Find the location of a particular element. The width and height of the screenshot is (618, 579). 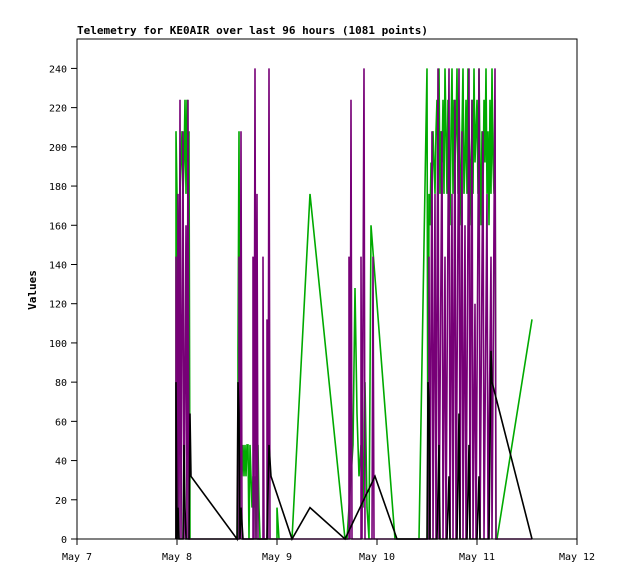

y-tick-label: 100 is located at coordinates (58, 344).